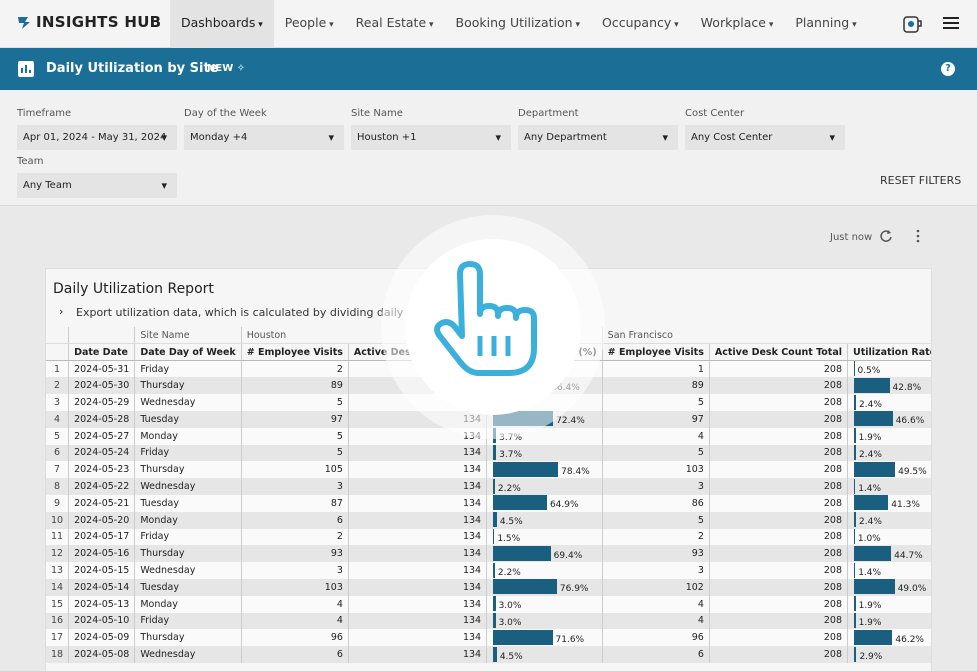  I want to click on new-badge: NEW ✧, so click(226, 68).